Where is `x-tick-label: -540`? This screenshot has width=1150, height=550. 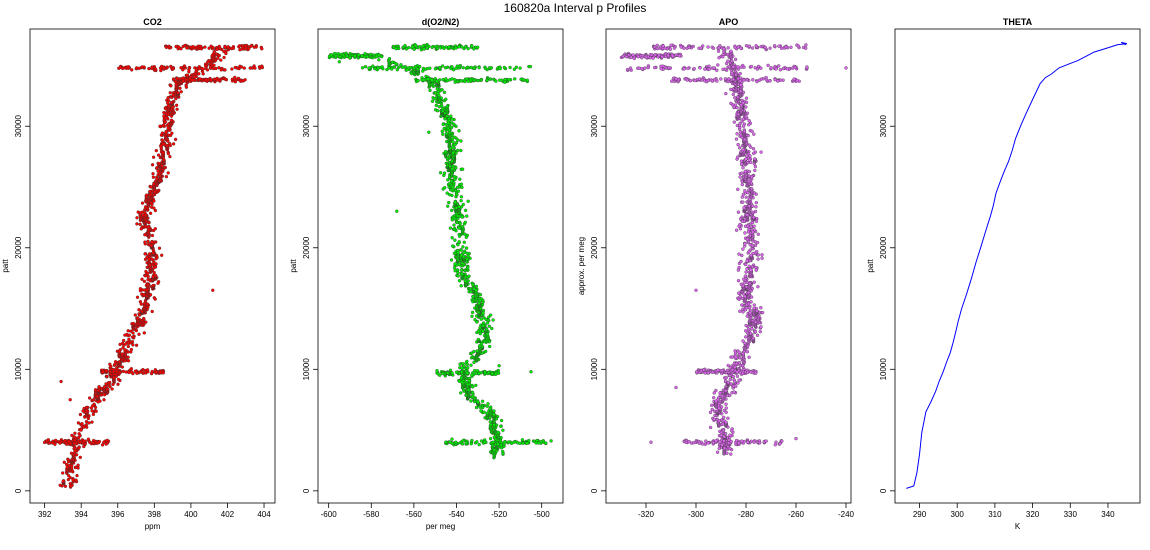 x-tick-label: -540 is located at coordinates (456, 514).